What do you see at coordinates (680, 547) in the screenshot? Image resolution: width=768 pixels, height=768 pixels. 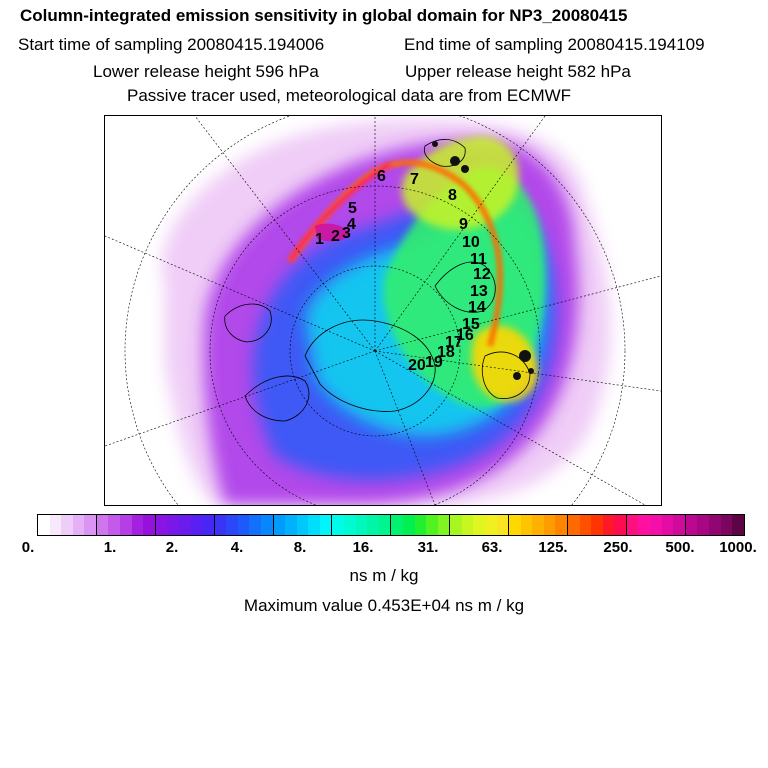 I see `colorbar-tick-label: 500.` at bounding box center [680, 547].